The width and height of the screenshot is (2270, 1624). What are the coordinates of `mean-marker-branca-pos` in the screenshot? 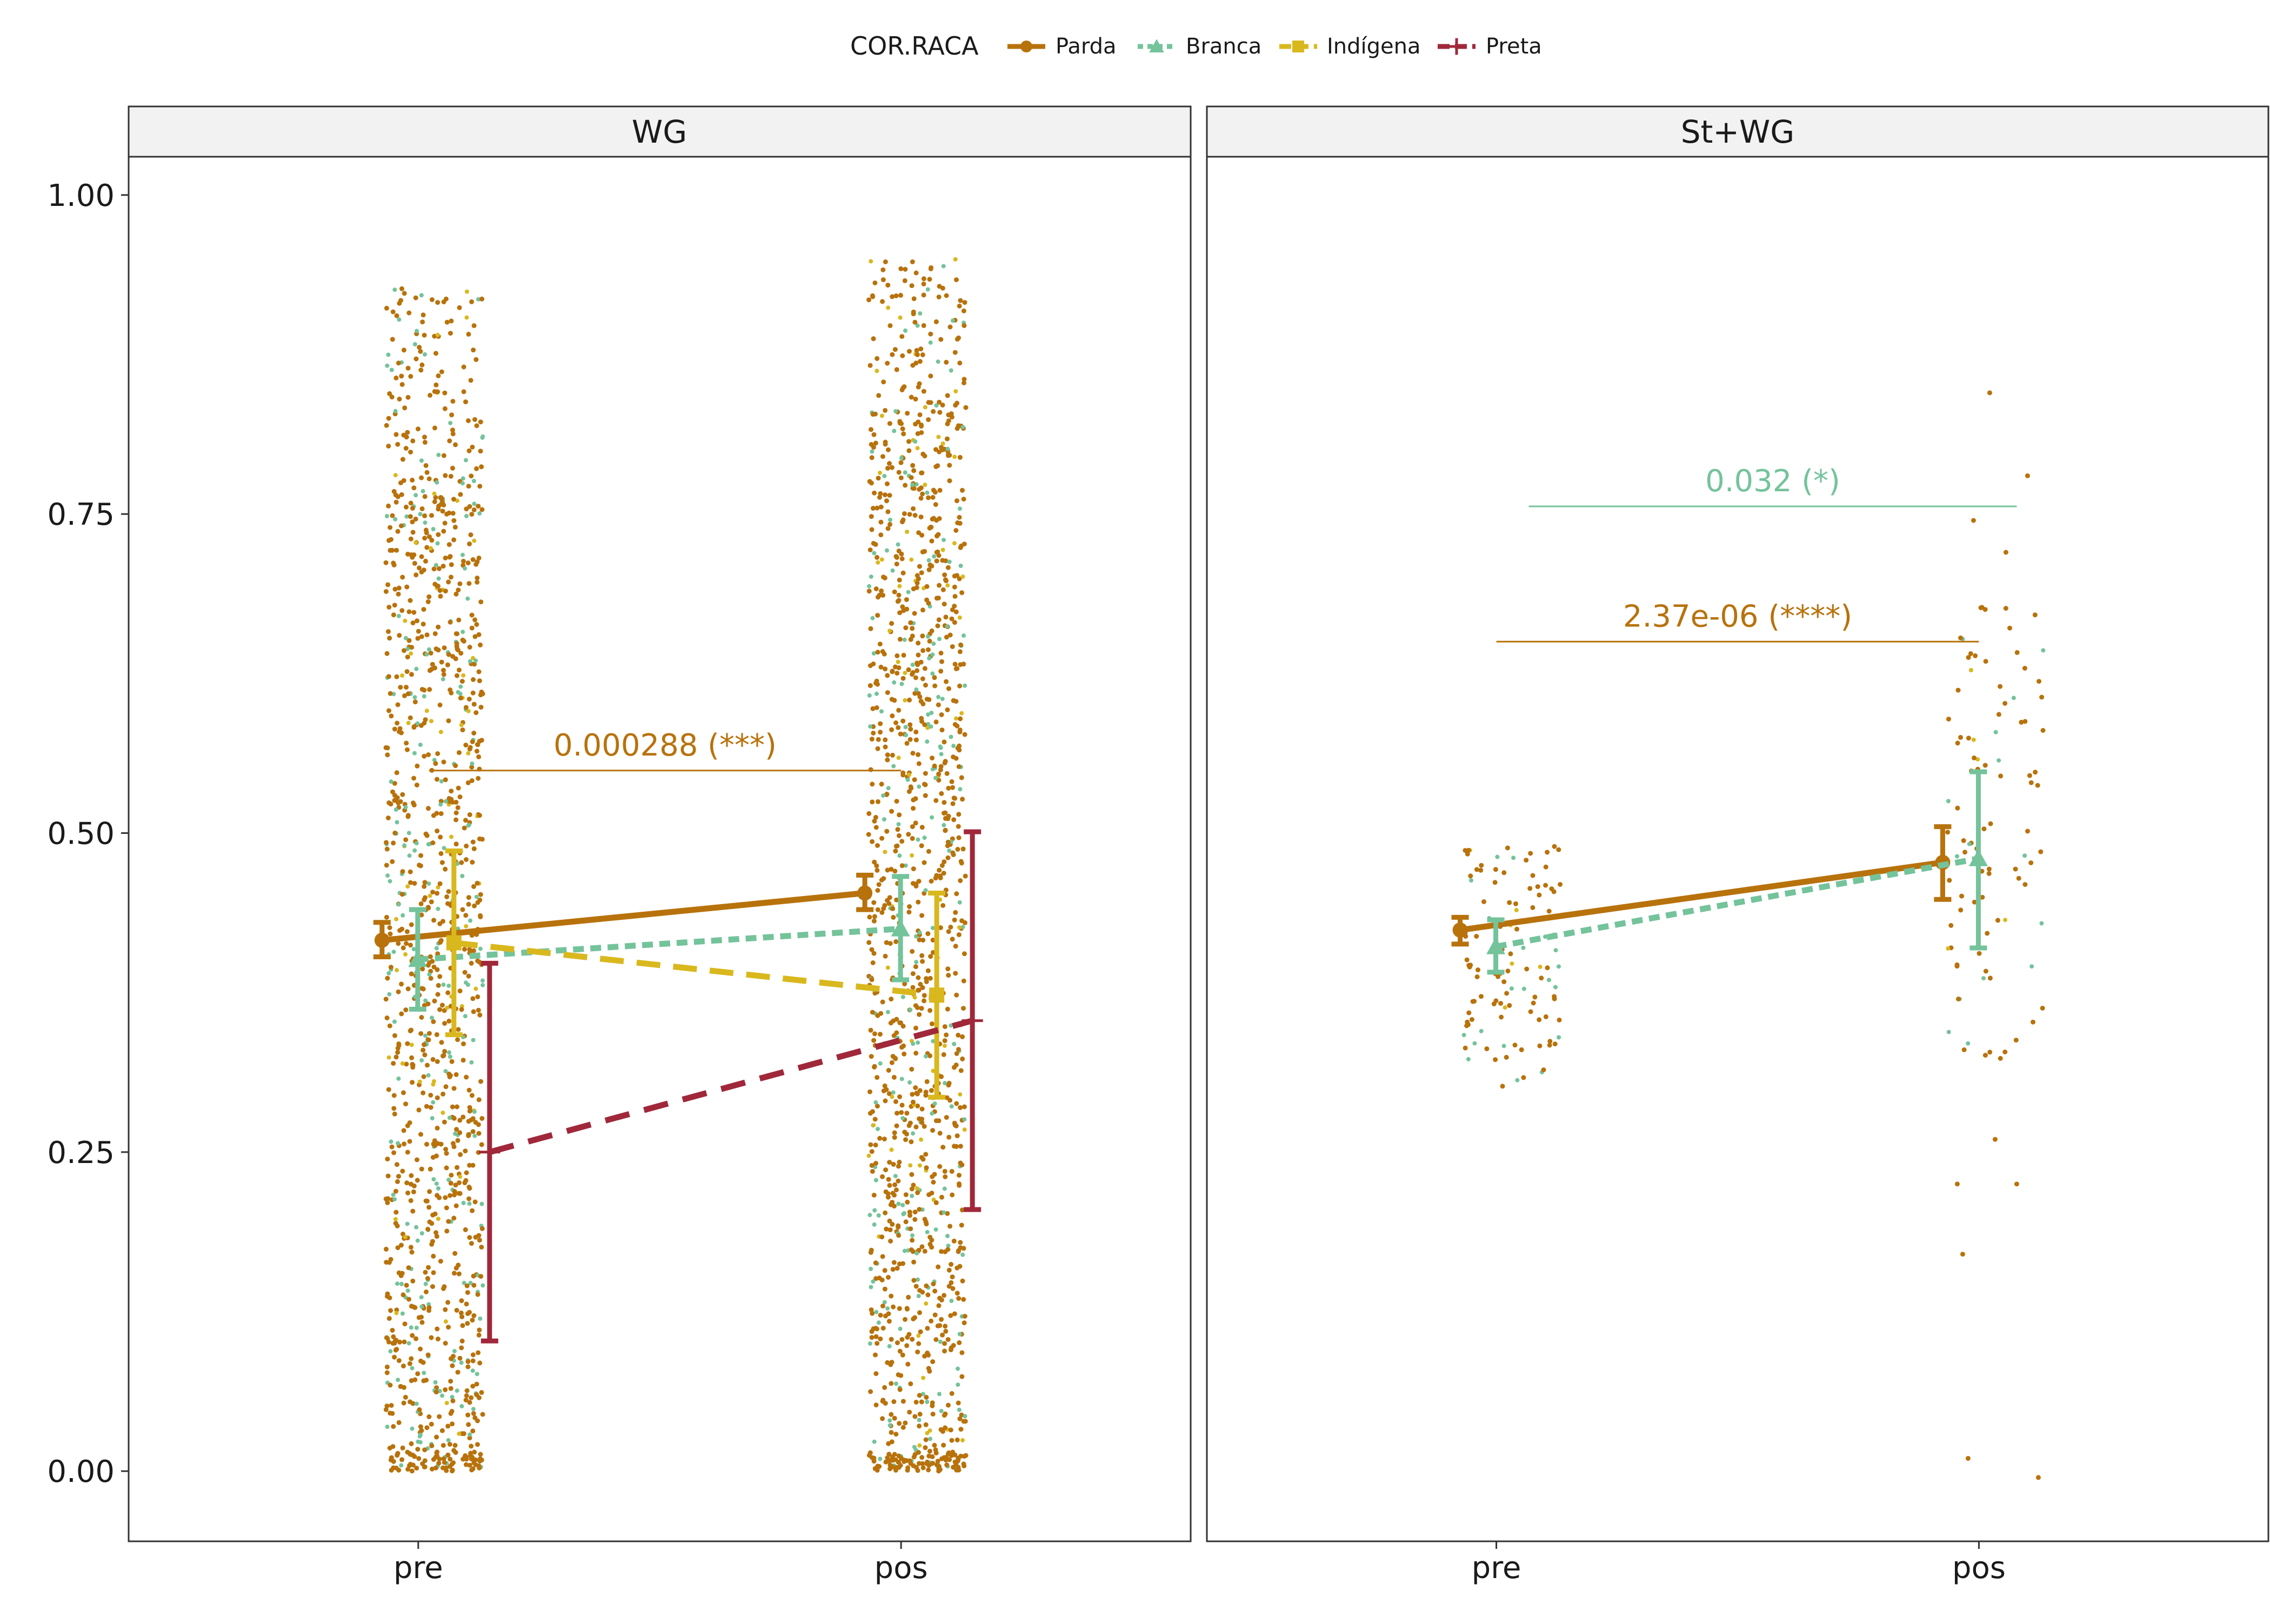 It's located at (1978, 857).